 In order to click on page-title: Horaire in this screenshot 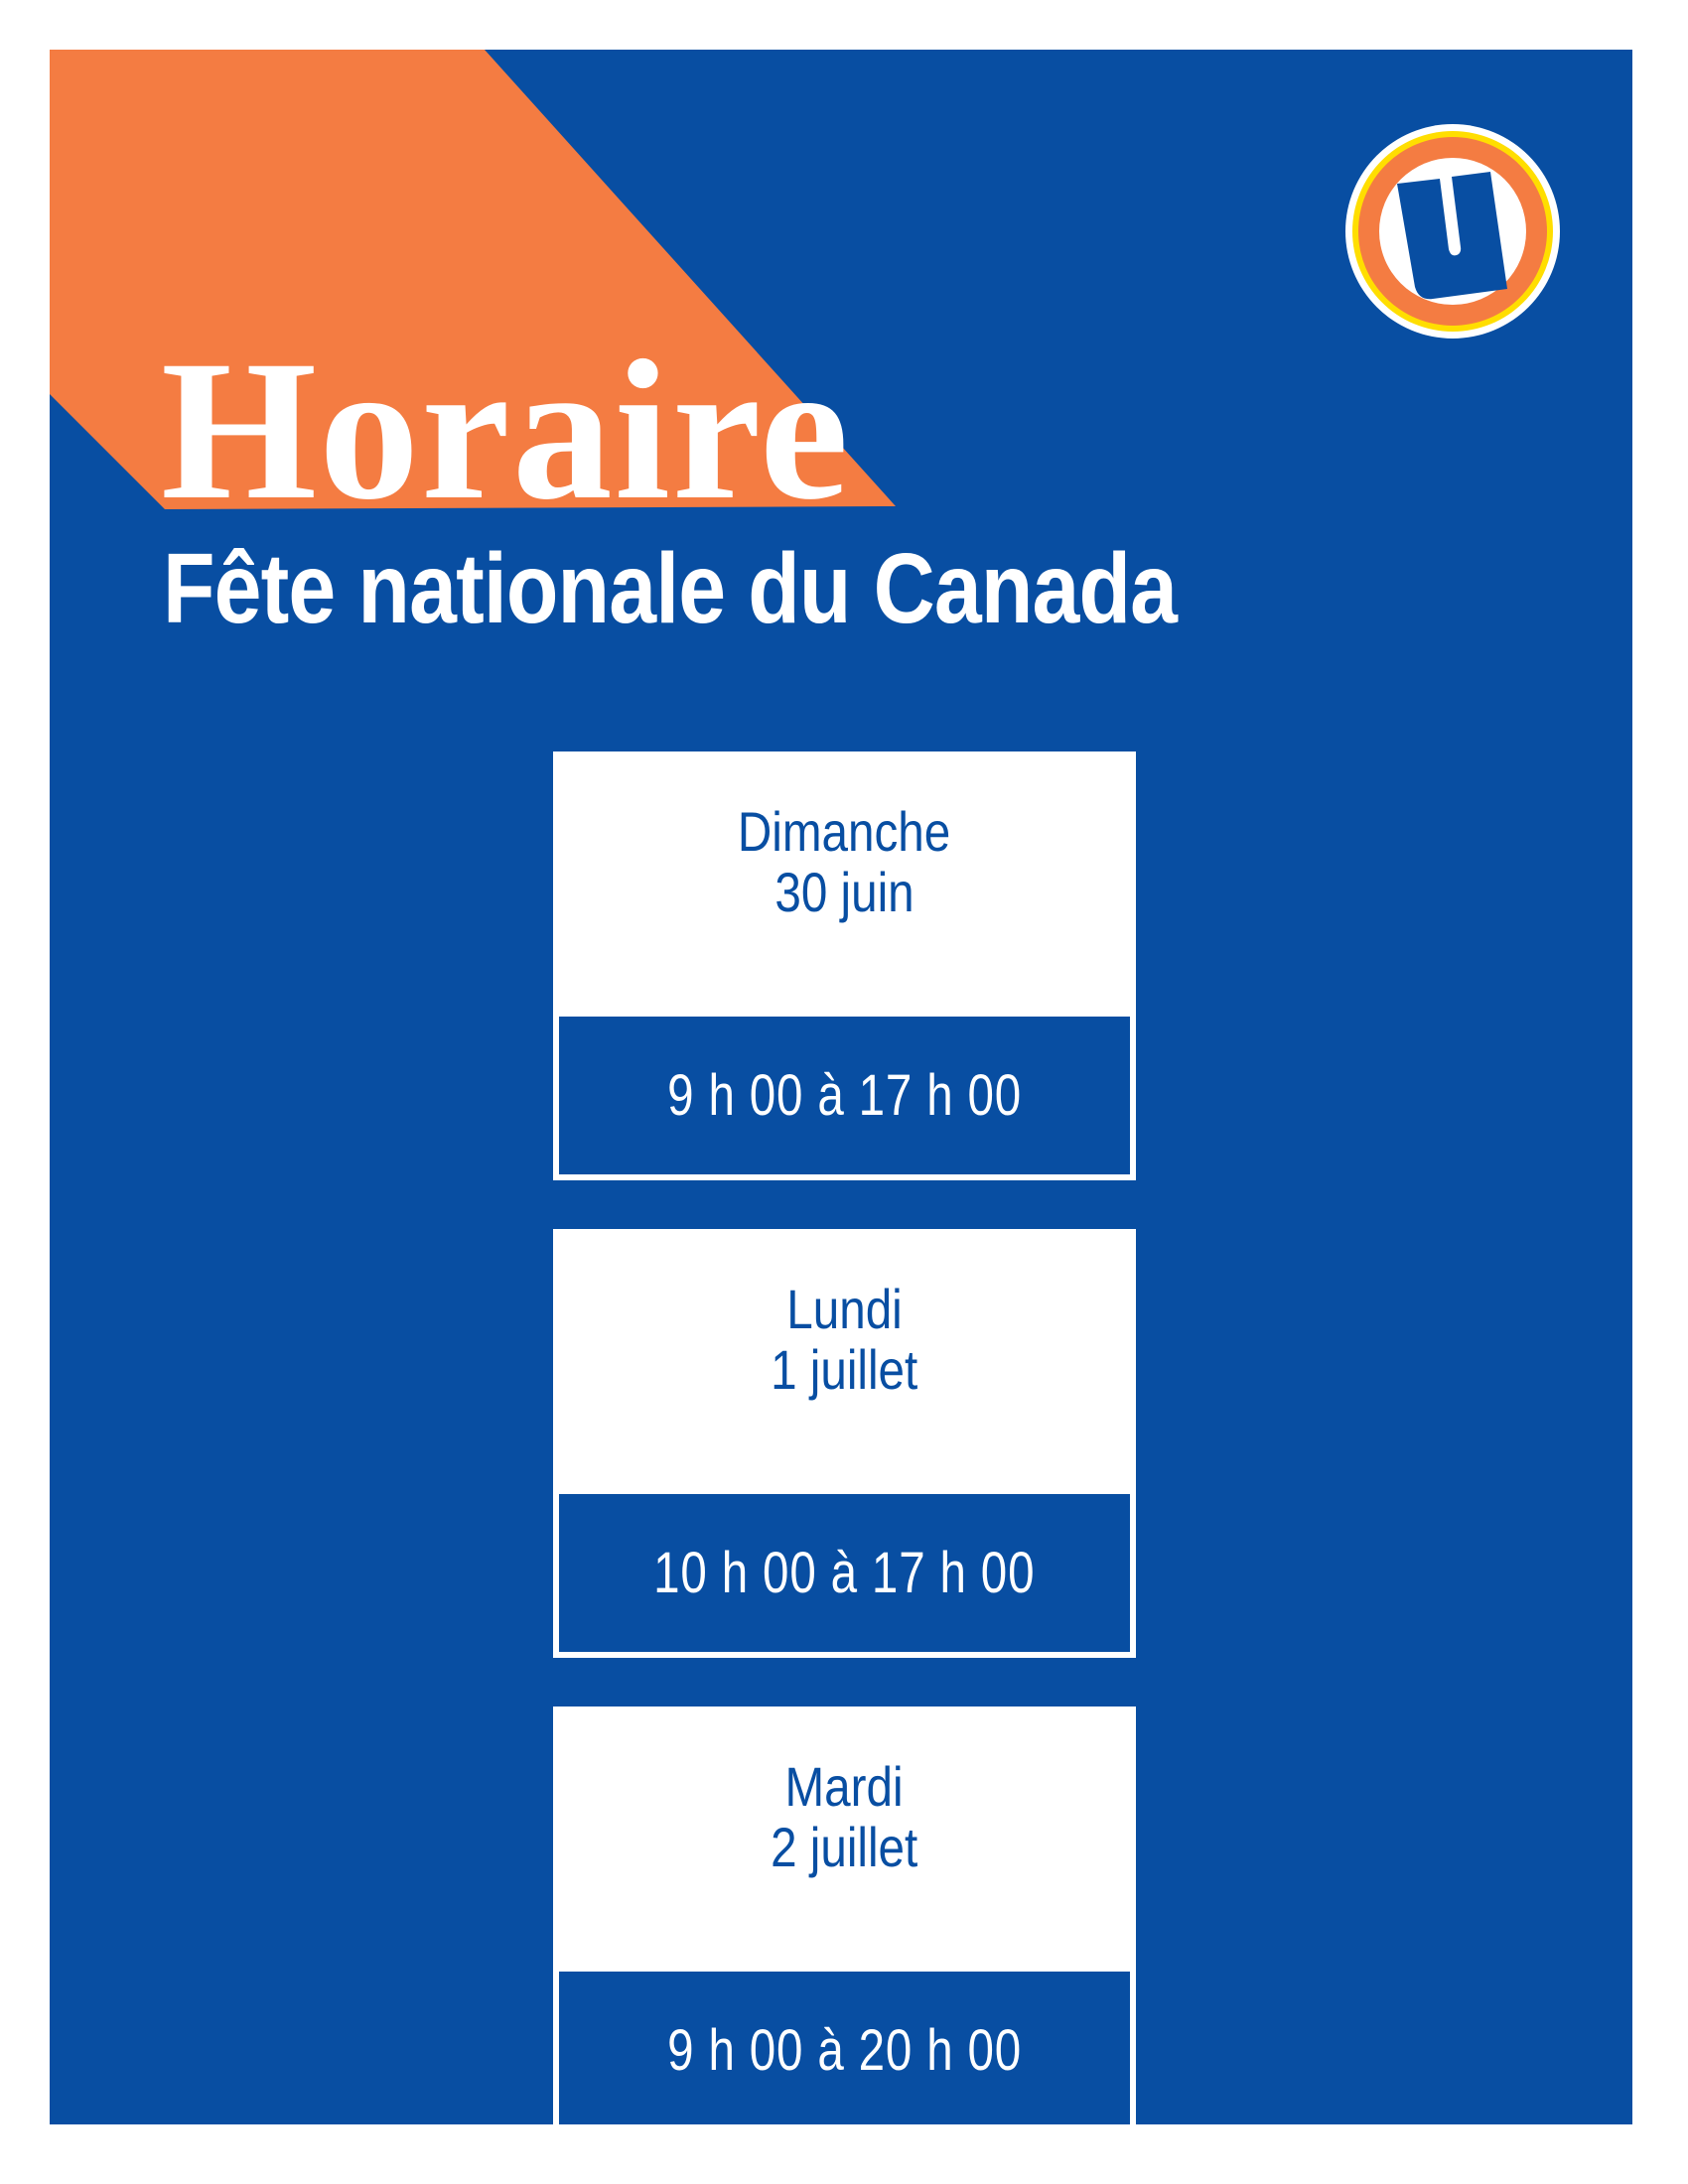, I will do `click(506, 430)`.